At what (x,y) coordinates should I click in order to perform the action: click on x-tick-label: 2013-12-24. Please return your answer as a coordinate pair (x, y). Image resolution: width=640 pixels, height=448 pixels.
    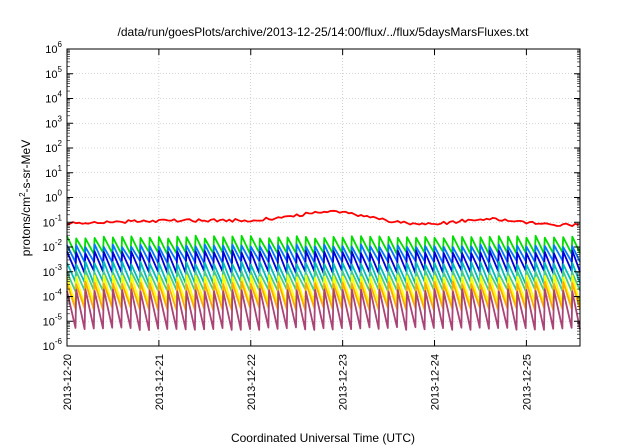
    Looking at the image, I should click on (436, 382).